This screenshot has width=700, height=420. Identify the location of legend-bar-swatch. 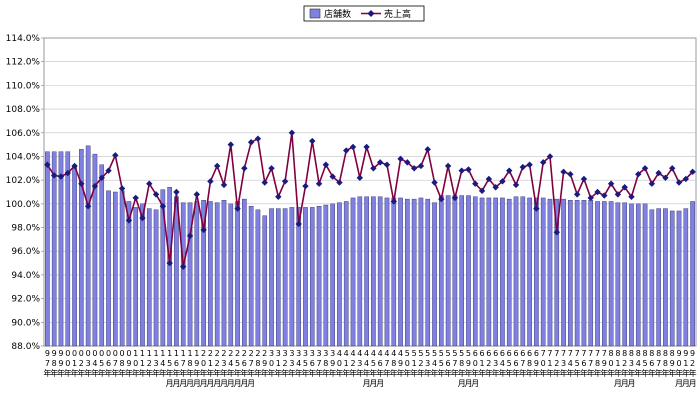
(315, 13).